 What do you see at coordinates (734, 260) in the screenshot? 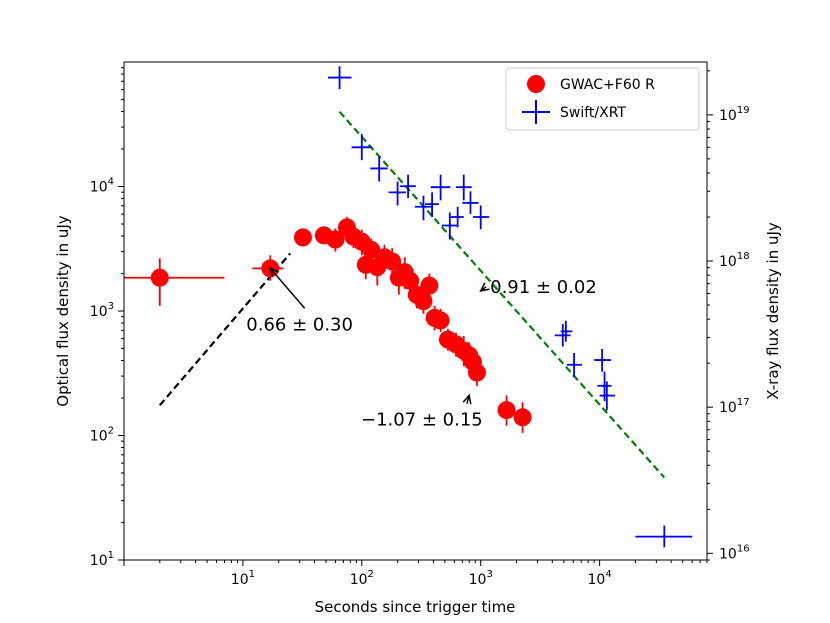
I see `y-right-tick-label: 1018` at bounding box center [734, 260].